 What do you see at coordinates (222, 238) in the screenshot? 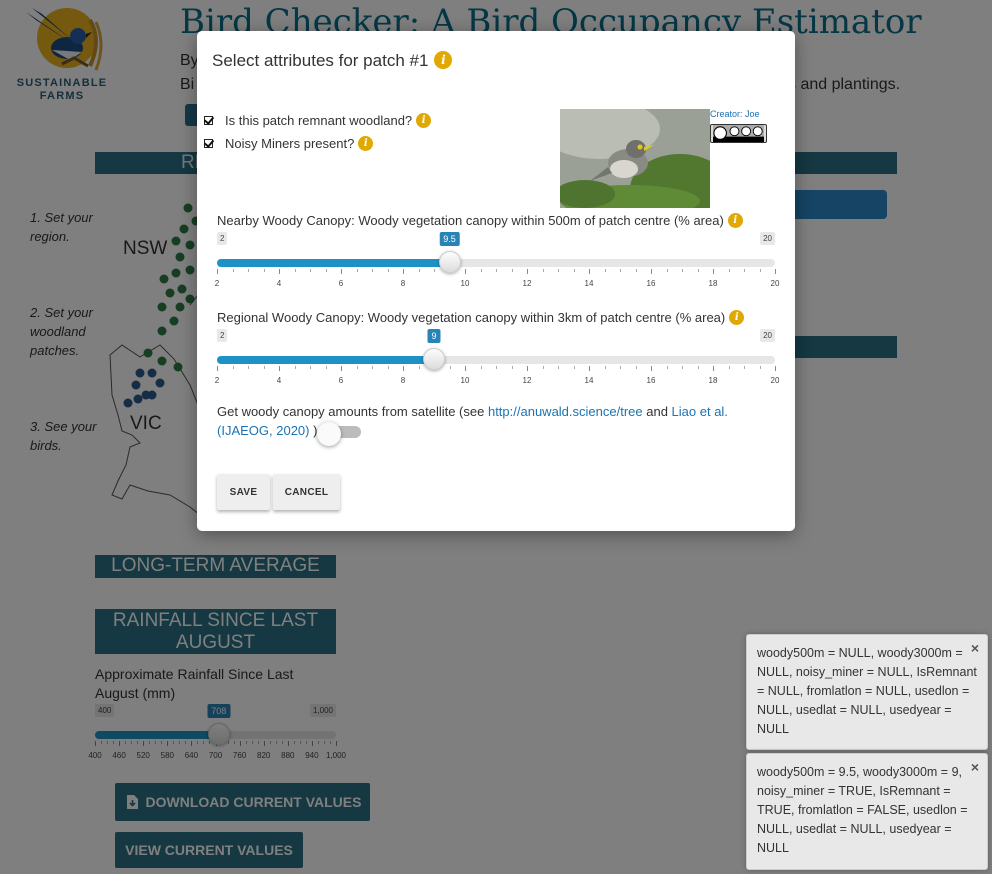
I see `slider-min-label: 2` at bounding box center [222, 238].